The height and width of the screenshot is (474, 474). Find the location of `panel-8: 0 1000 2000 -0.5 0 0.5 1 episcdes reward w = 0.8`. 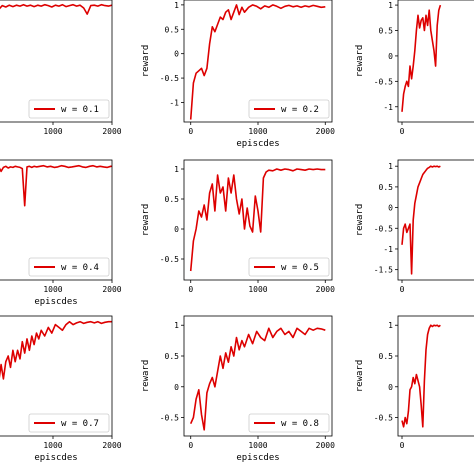

panel-8: 0 1000 2000 -0.5 0 0.5 1 episcdes reward w = 0.8 is located at coordinates (238, 389).